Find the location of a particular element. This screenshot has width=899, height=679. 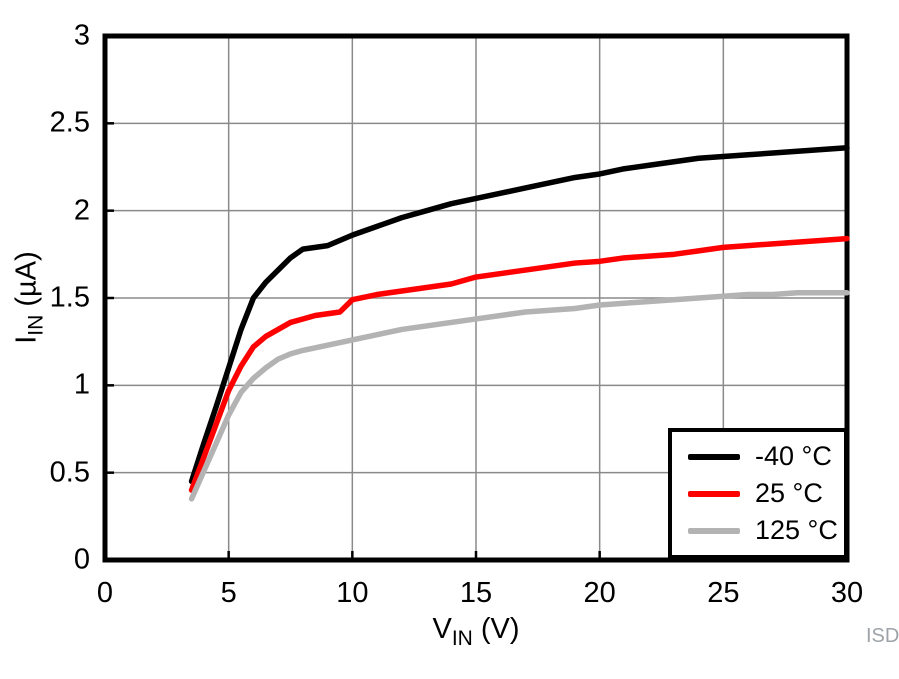

y-axis-title: IIN (µA) is located at coordinates (29, 298).